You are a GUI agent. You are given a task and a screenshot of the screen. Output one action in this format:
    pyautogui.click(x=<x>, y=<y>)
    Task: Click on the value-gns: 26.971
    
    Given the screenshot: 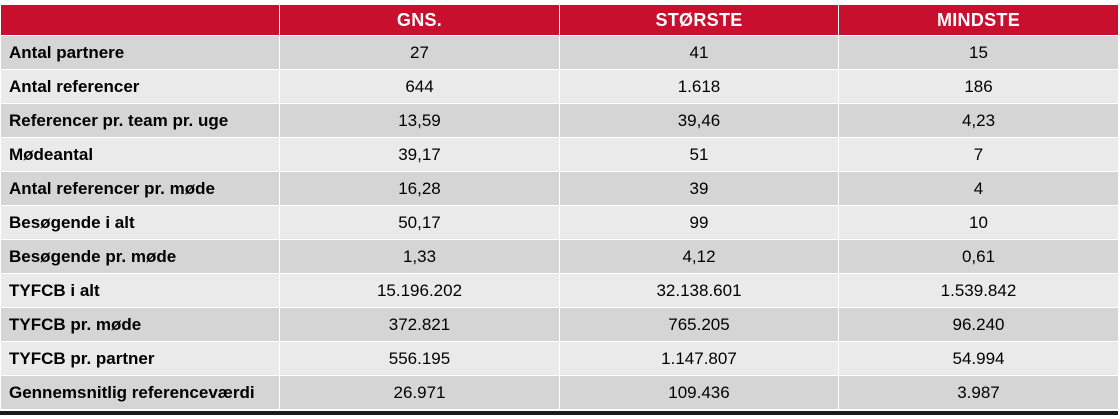 What is the action you would take?
    pyautogui.click(x=419, y=392)
    